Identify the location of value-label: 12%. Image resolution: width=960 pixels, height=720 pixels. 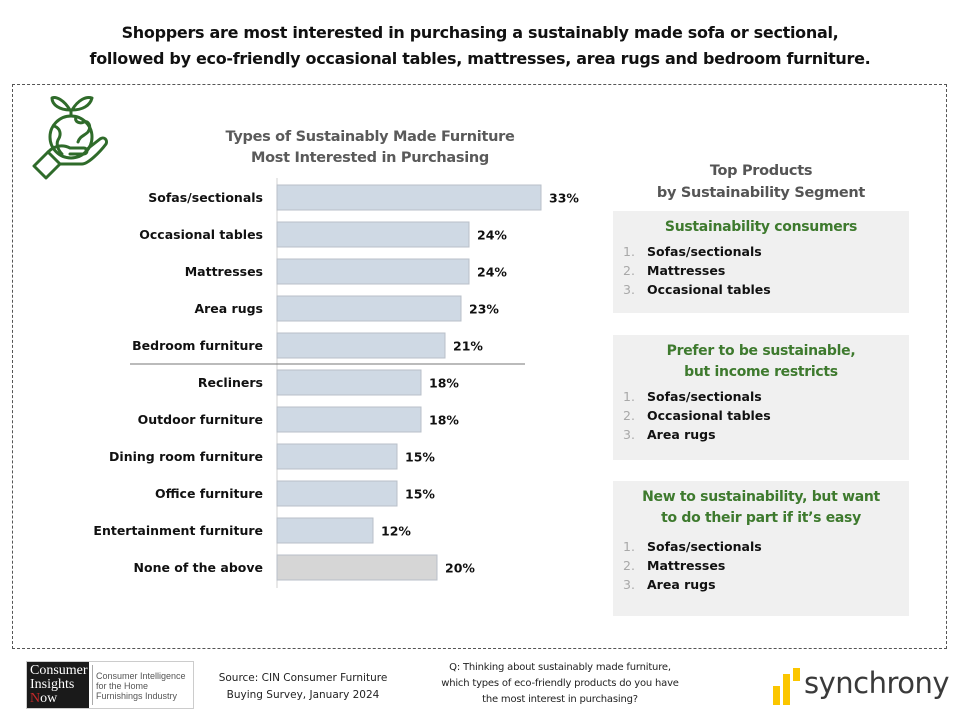
(396, 531).